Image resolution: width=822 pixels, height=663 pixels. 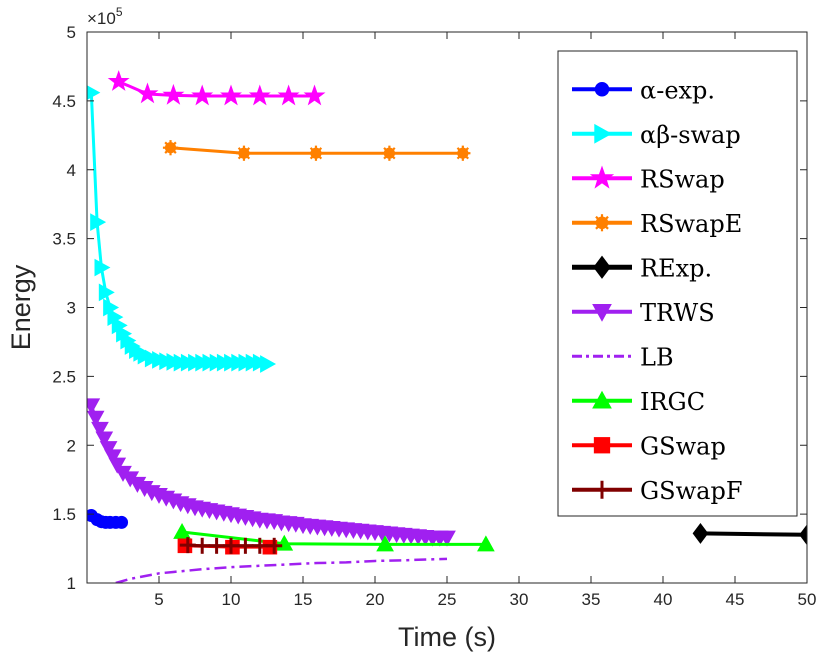 What do you see at coordinates (676, 268) in the screenshot?
I see `legend-label-rexp: RExp.` at bounding box center [676, 268].